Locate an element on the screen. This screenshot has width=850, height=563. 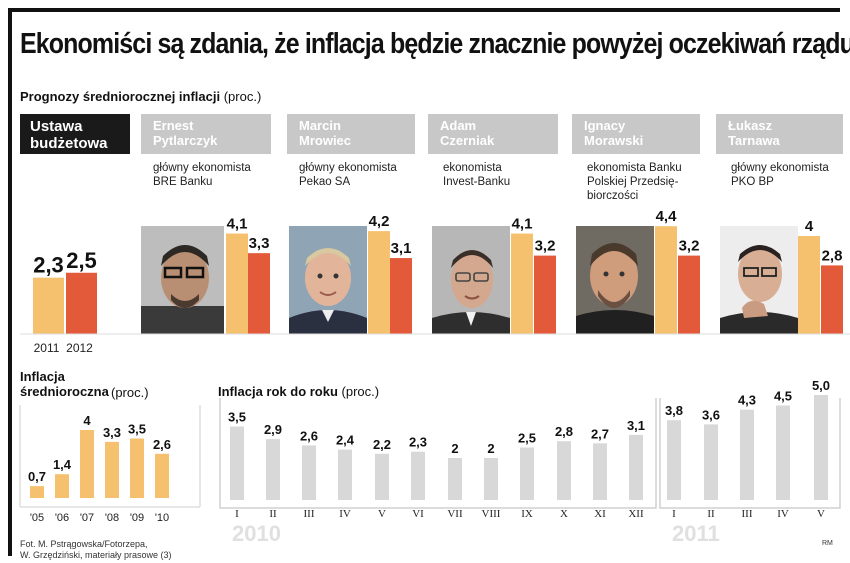
year-label: 2011 is located at coordinates (696, 533).